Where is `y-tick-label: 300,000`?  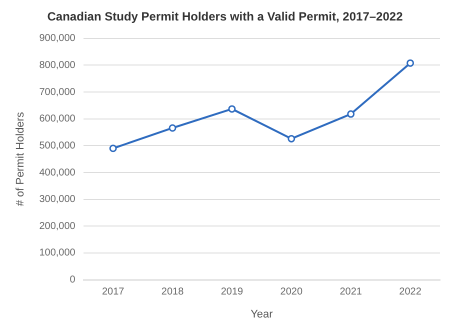 y-tick-label: 300,000 is located at coordinates (57, 200).